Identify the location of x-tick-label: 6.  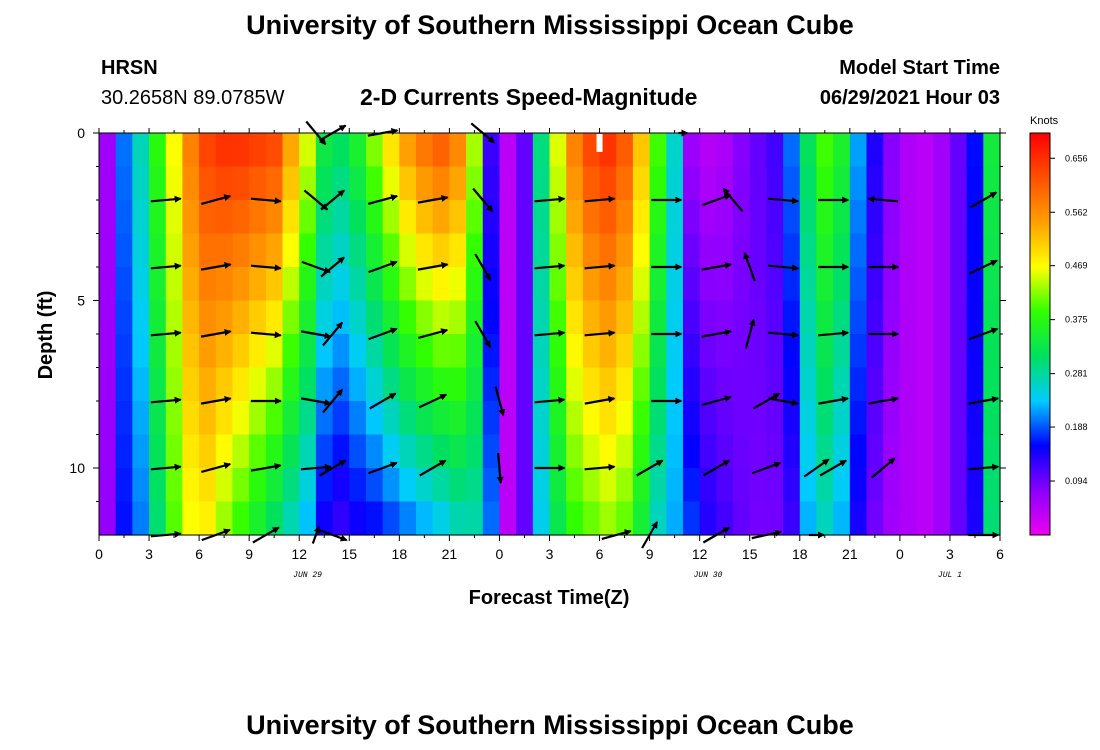
(1000, 554).